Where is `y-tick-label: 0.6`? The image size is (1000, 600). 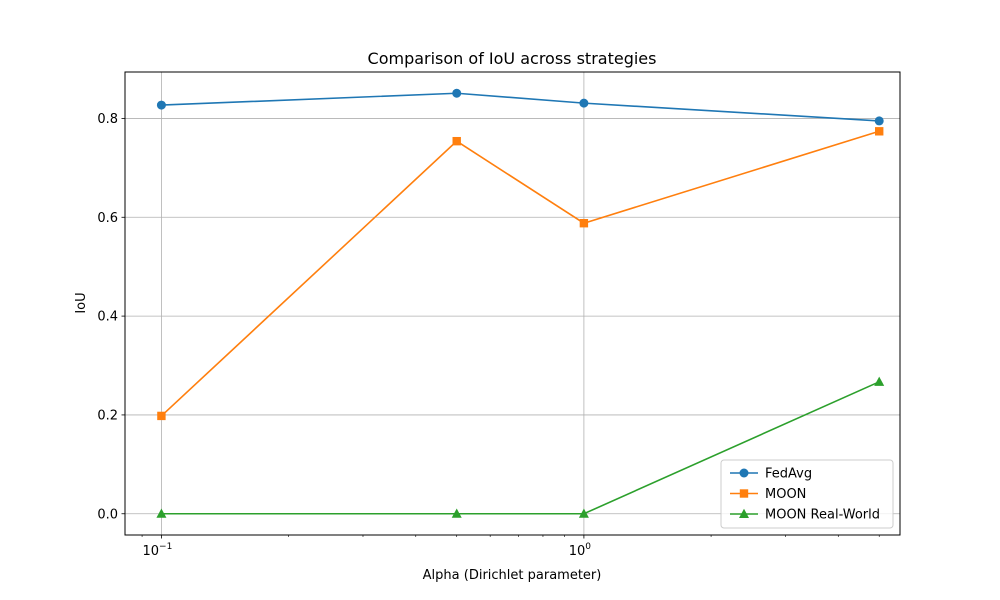 y-tick-label: 0.6 is located at coordinates (107, 218).